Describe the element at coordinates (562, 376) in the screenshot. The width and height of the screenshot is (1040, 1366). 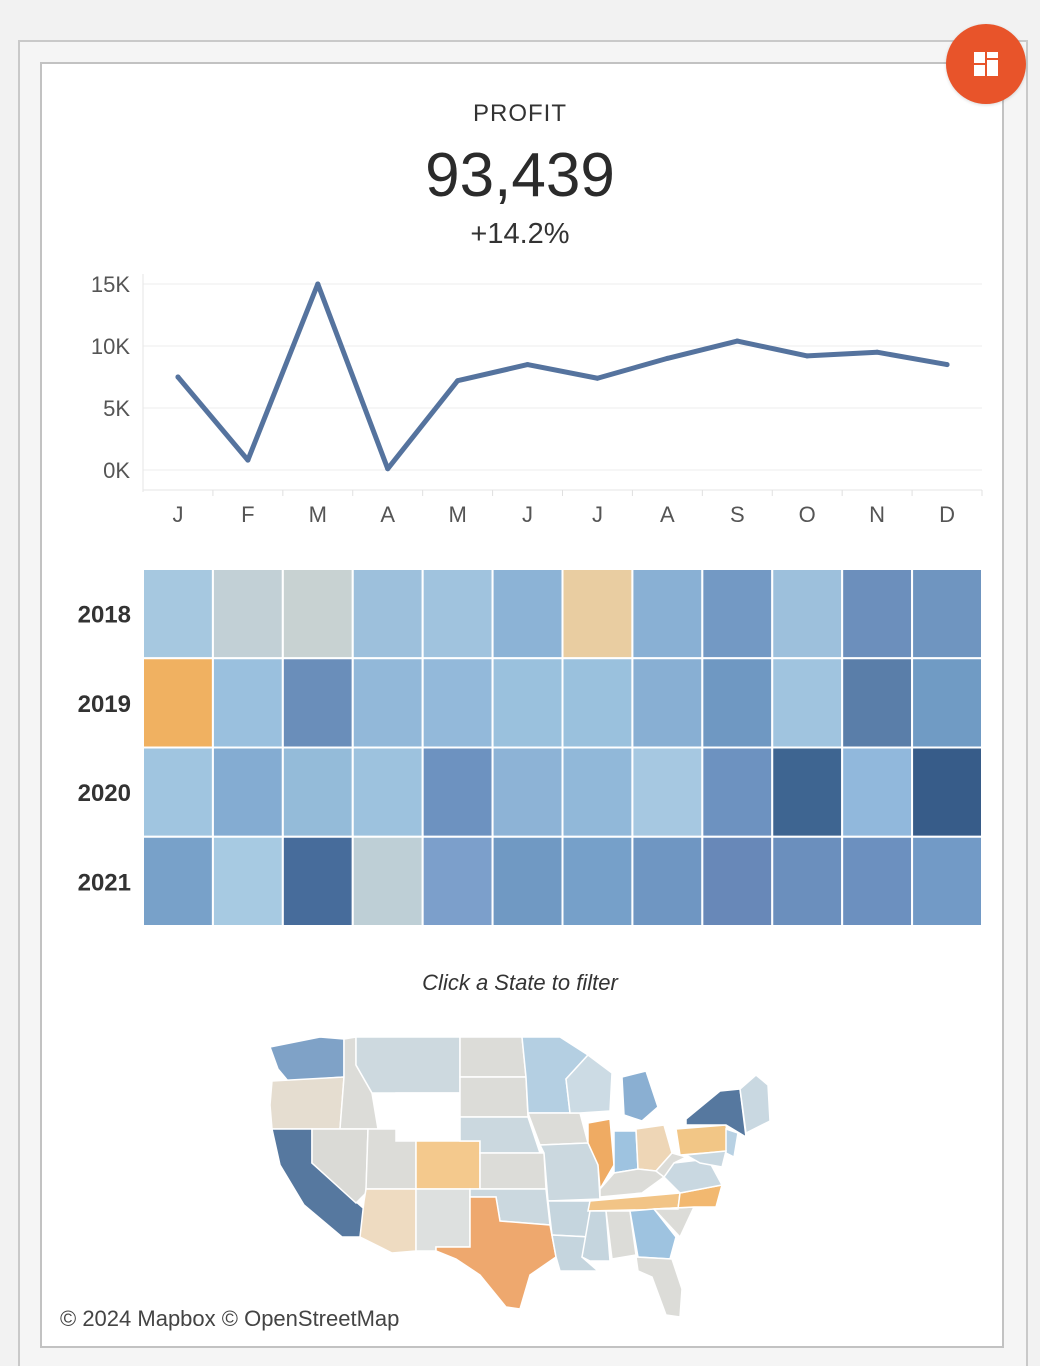
I see `profit-line` at that location.